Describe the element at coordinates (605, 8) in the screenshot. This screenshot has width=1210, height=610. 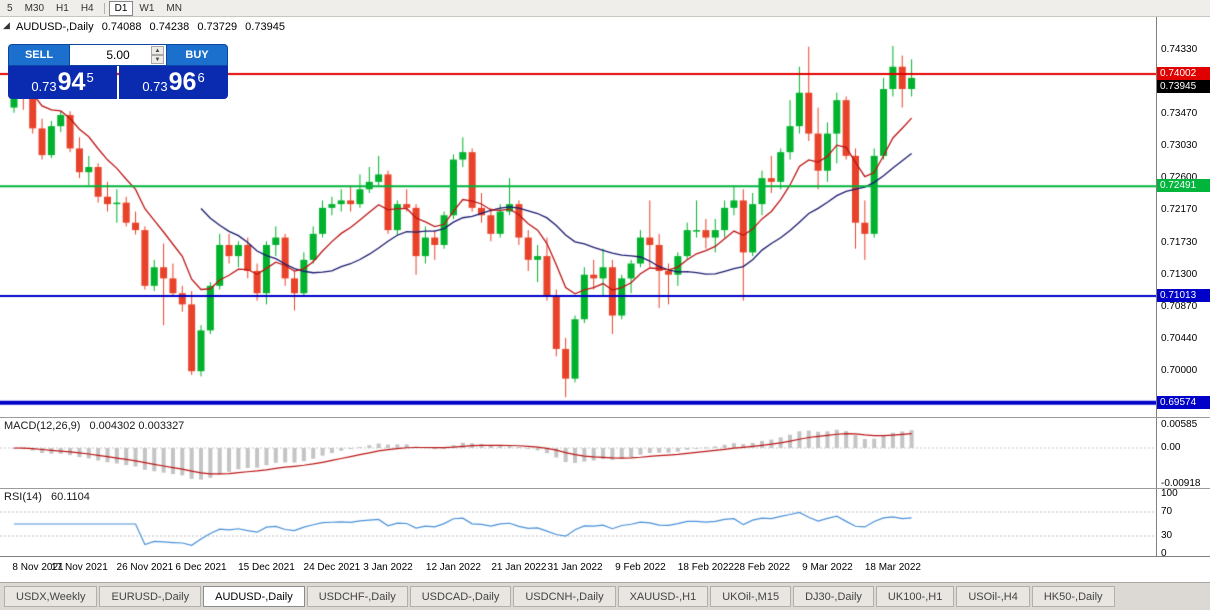
I see `timeframe-toolbar: 5 M30 H1 H4 D1 W1 MN` at that location.